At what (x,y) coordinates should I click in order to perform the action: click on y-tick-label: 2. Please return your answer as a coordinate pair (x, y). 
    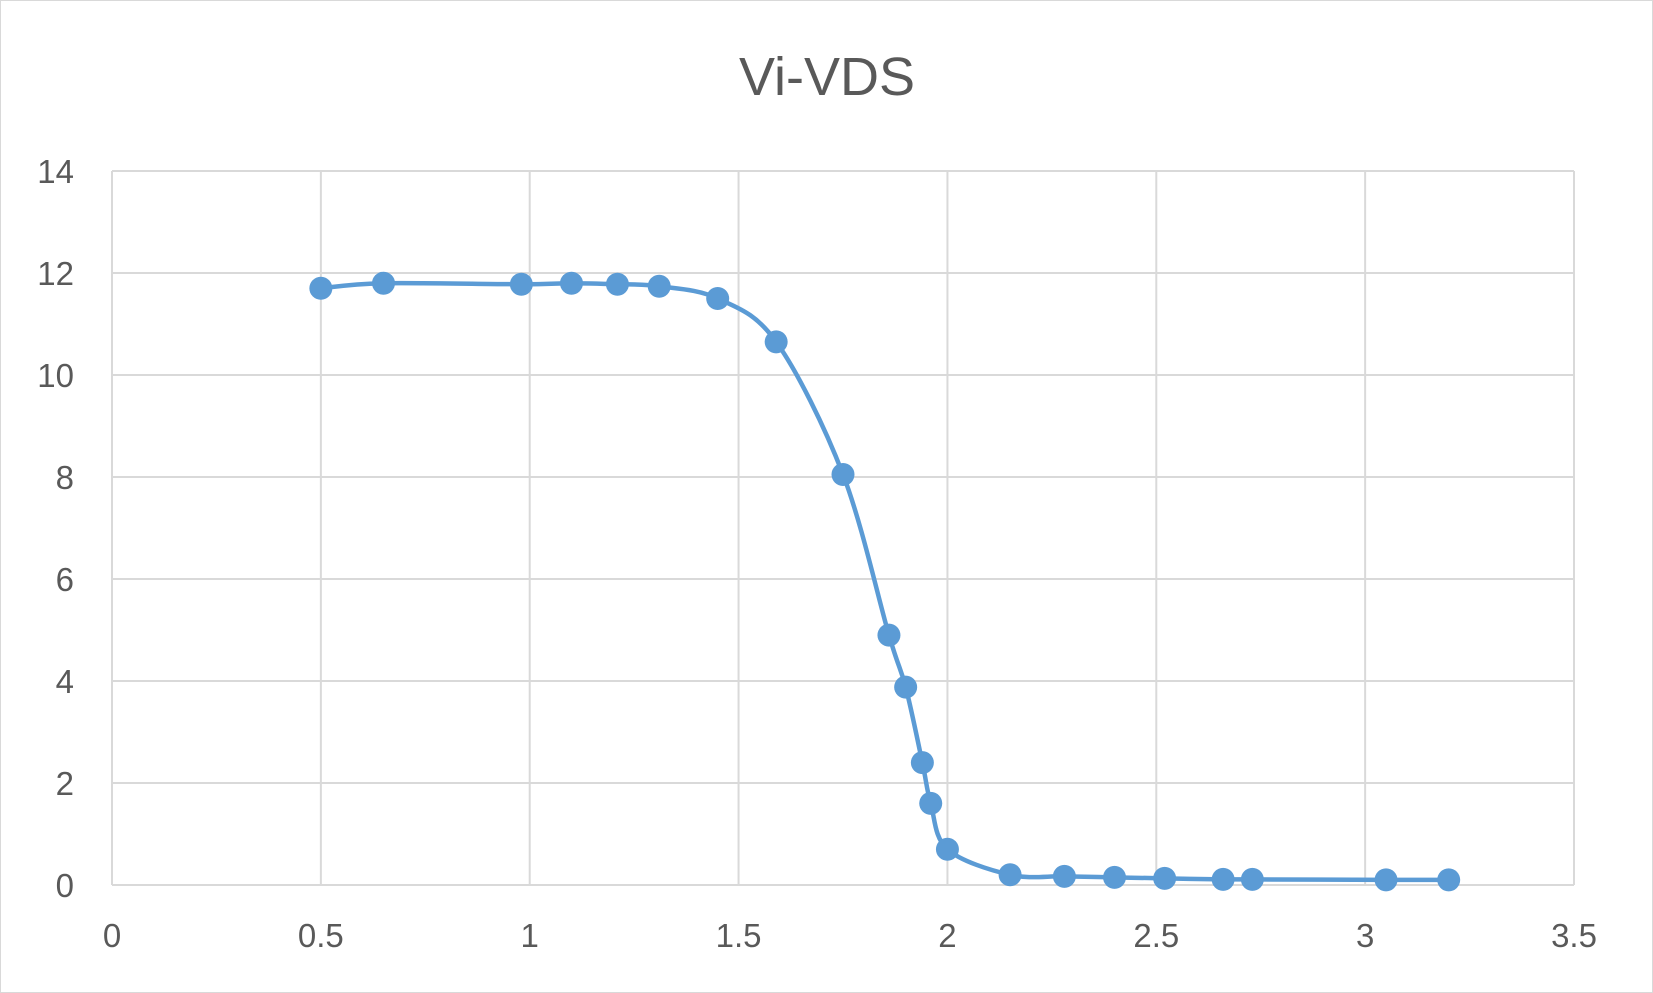
    Looking at the image, I should click on (65, 783).